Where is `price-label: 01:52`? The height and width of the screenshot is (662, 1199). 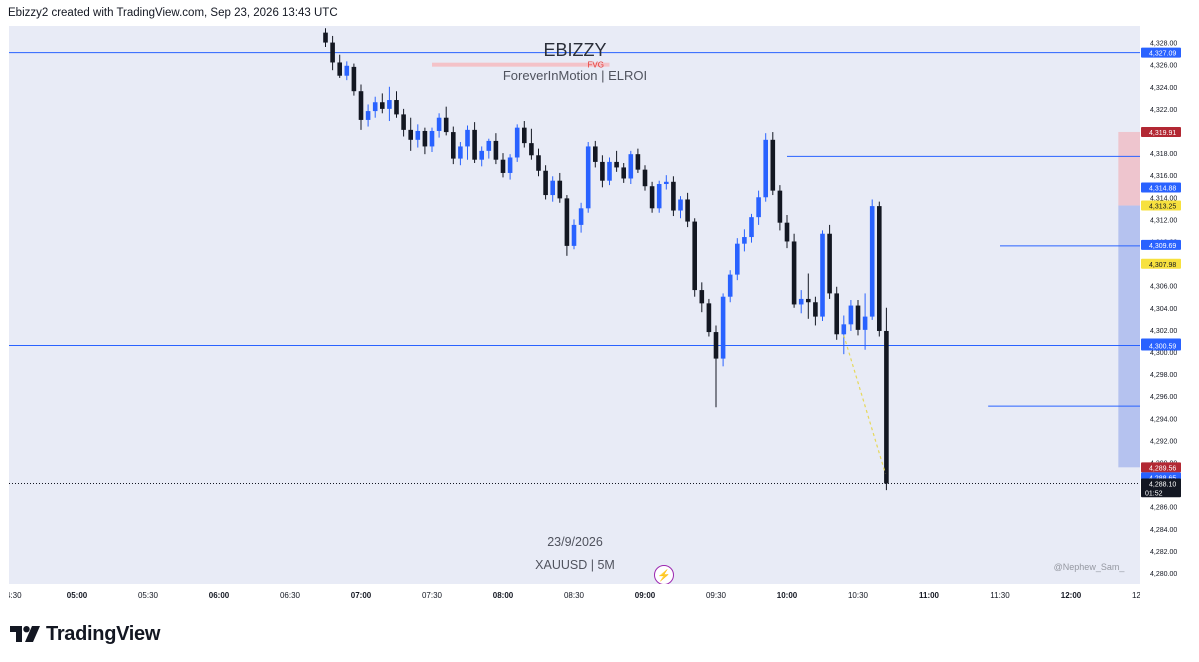 price-label: 01:52 is located at coordinates (1154, 493).